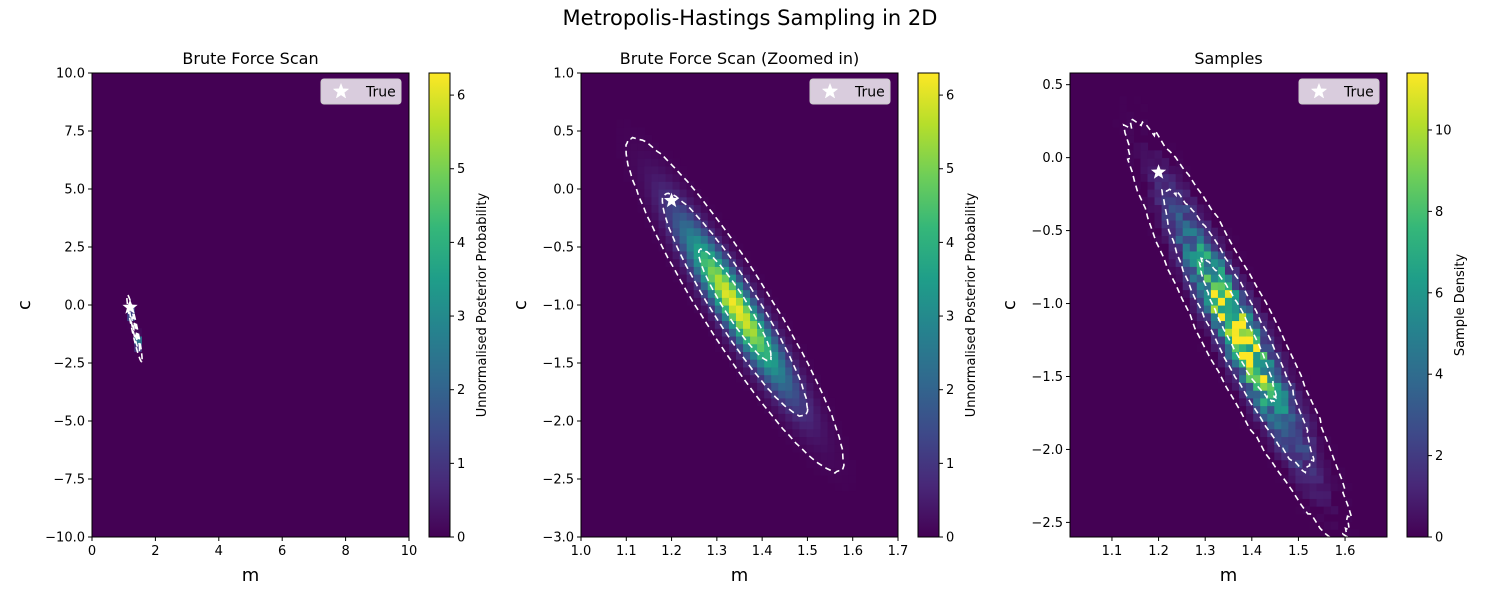 The width and height of the screenshot is (1500, 600). Describe the element at coordinates (852, 551) in the screenshot. I see `x-tick-label: 1.6` at that location.